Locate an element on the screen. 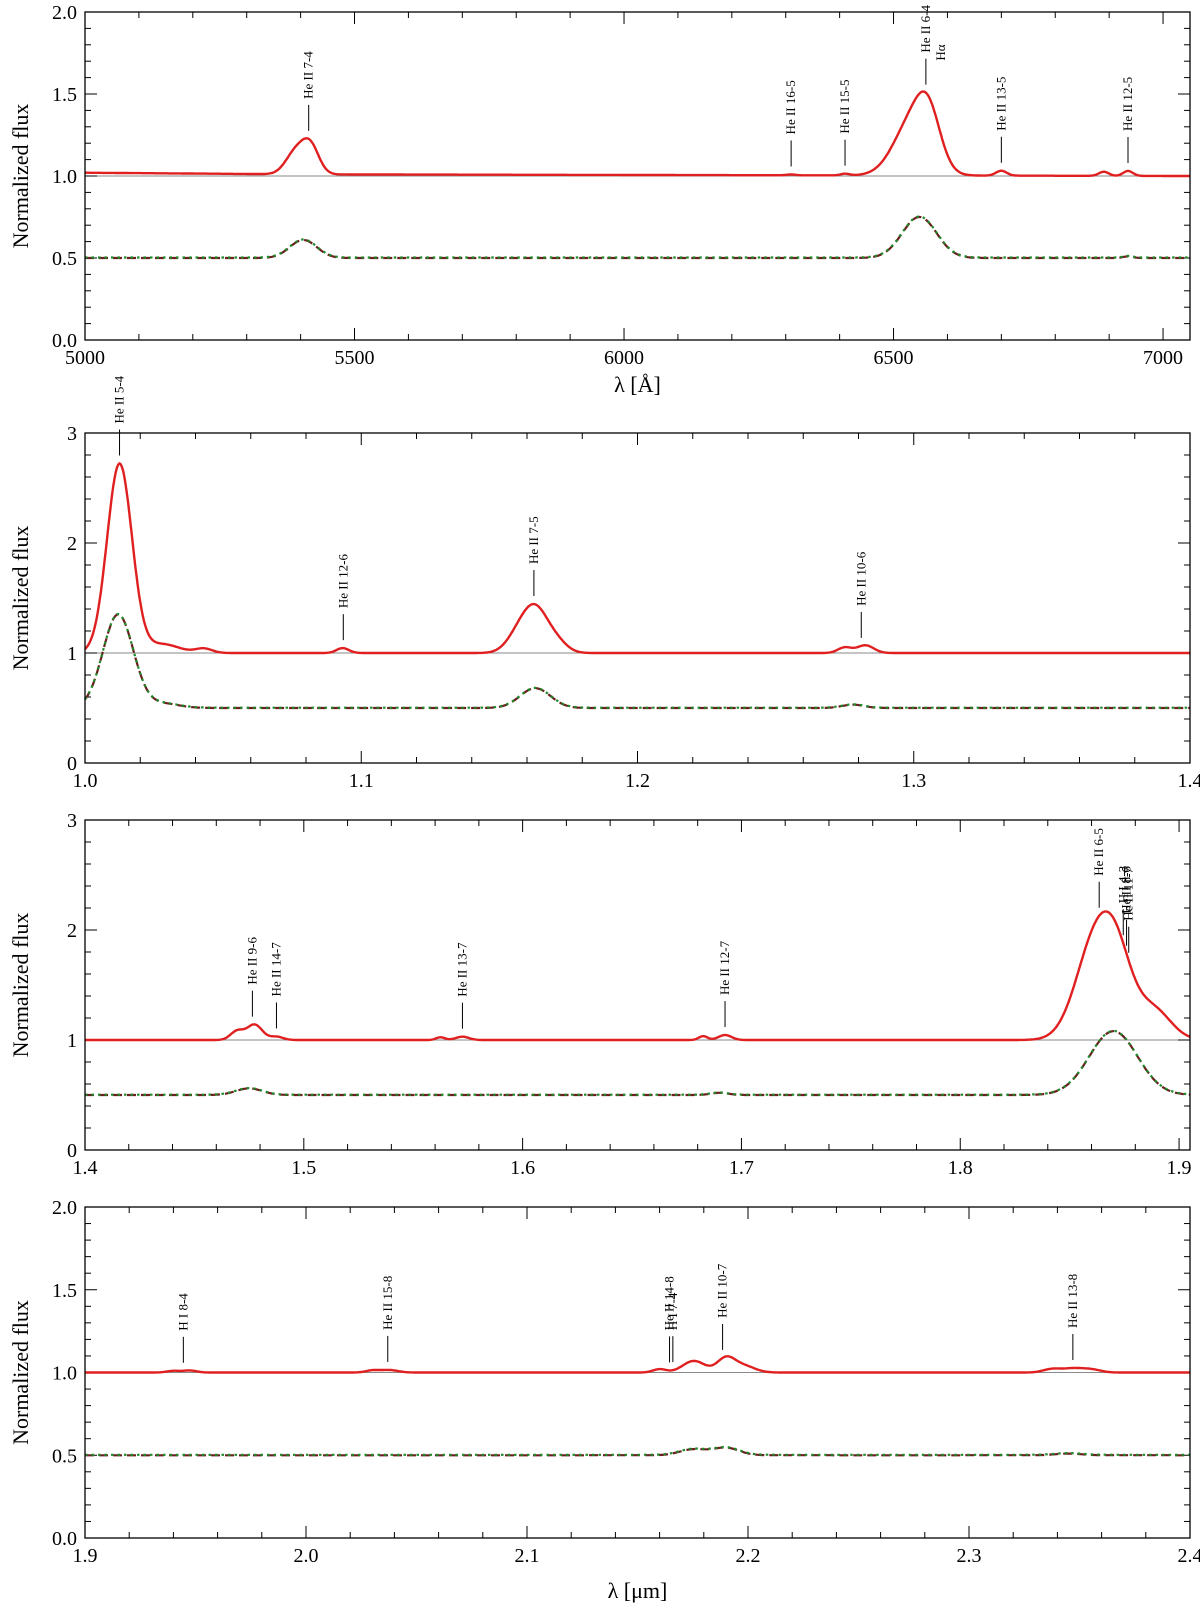  line-id-label: He II 8-6 is located at coordinates (1126, 890).